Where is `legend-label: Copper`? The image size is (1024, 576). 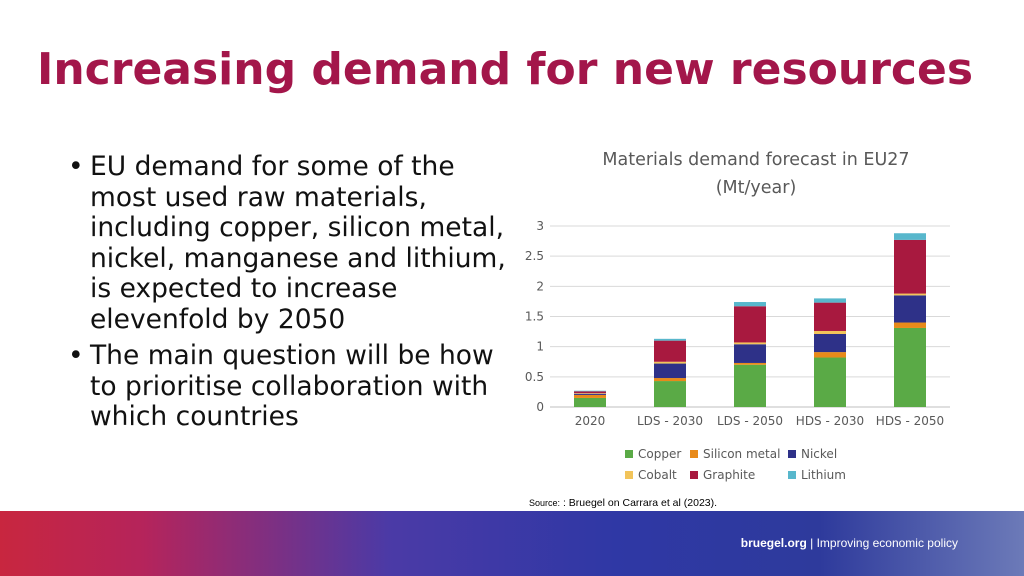 legend-label: Copper is located at coordinates (659, 454).